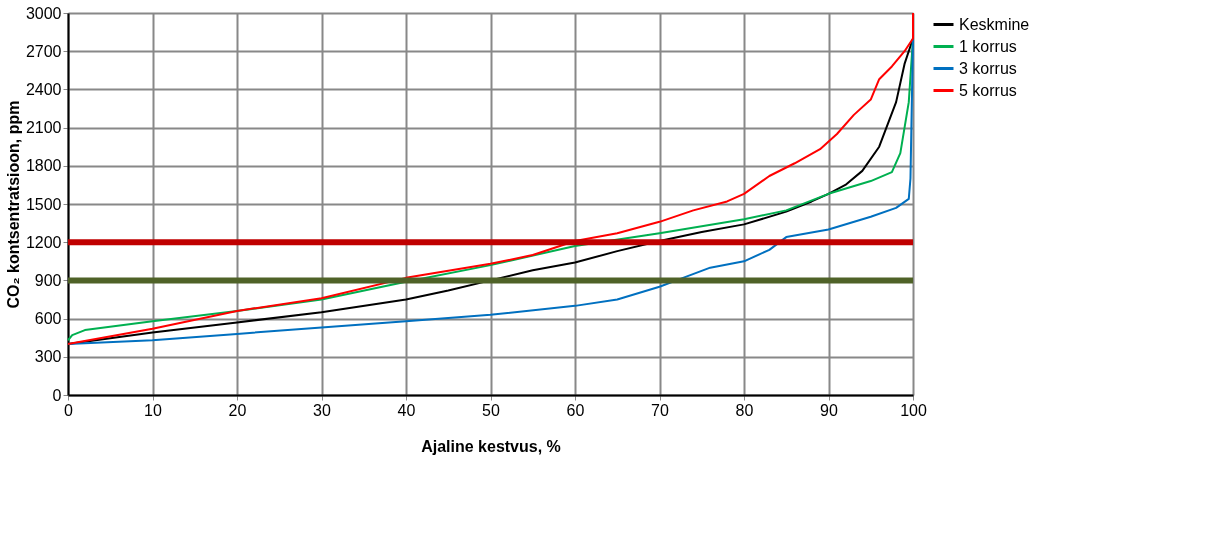  Describe the element at coordinates (43, 166) in the screenshot. I see `y-tick-label: 1800` at that location.